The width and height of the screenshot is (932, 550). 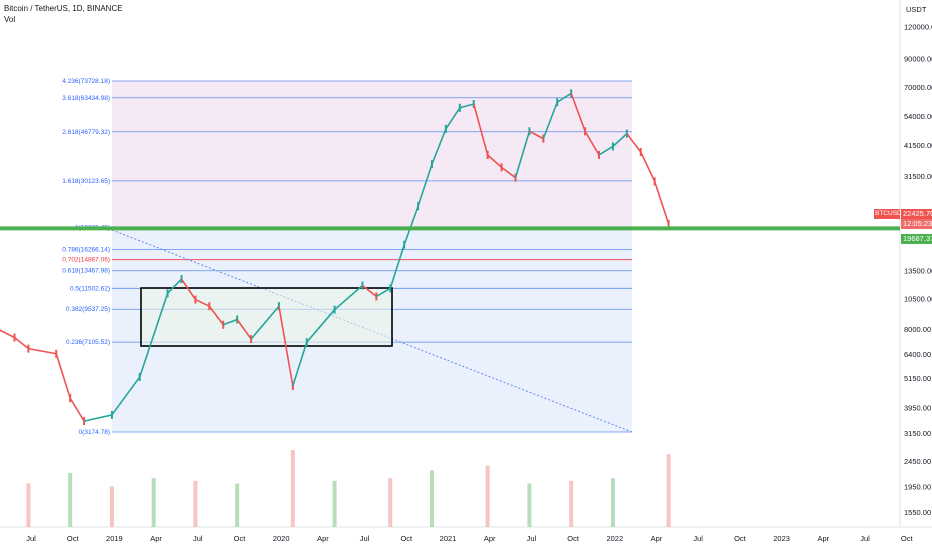 I want to click on time-tick-label: 2021, so click(x=448, y=538).